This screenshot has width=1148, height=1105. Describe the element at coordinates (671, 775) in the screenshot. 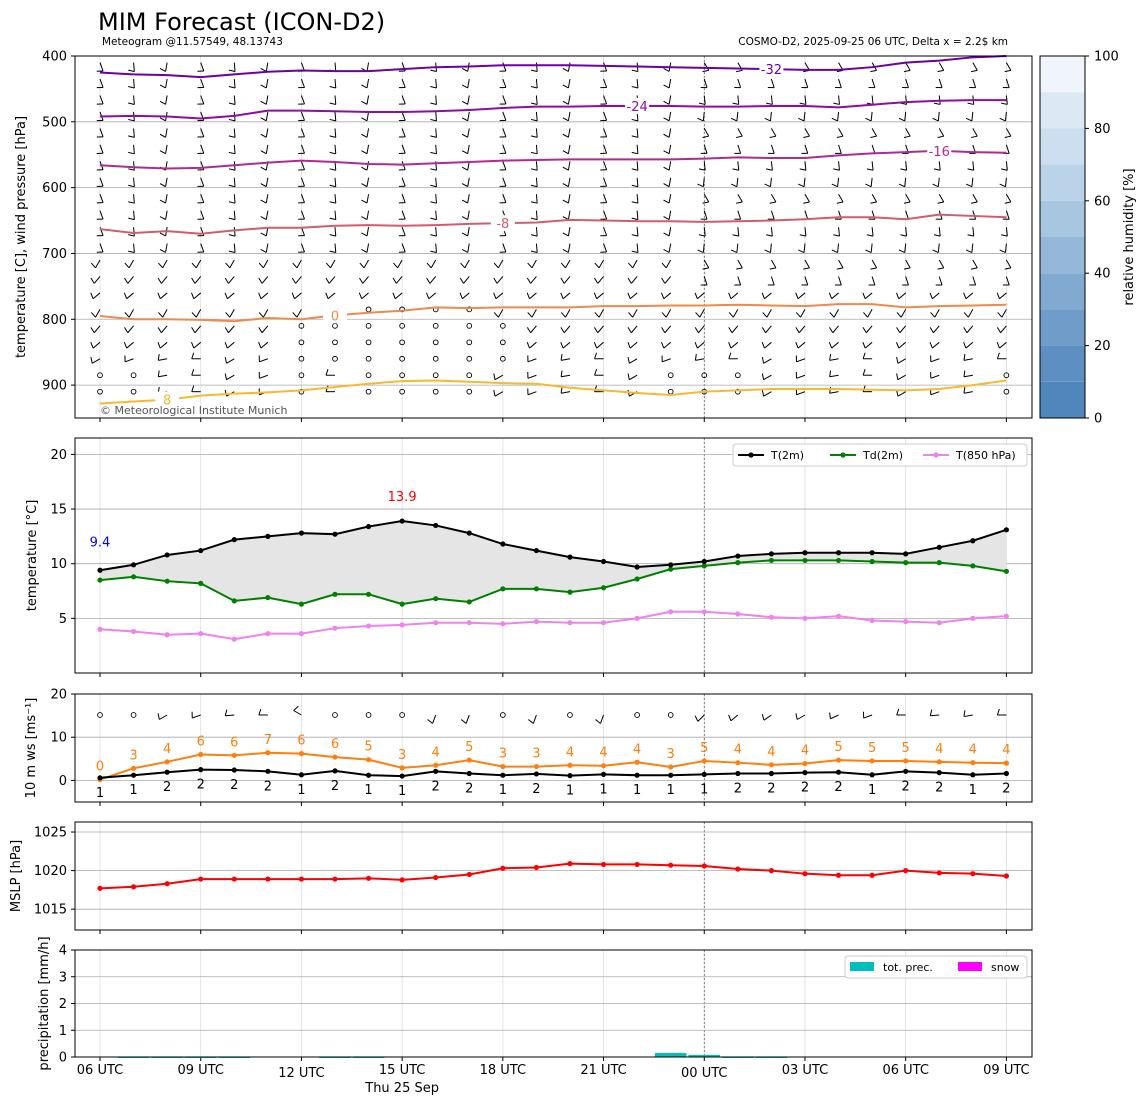

I see `wind-min-point` at that location.